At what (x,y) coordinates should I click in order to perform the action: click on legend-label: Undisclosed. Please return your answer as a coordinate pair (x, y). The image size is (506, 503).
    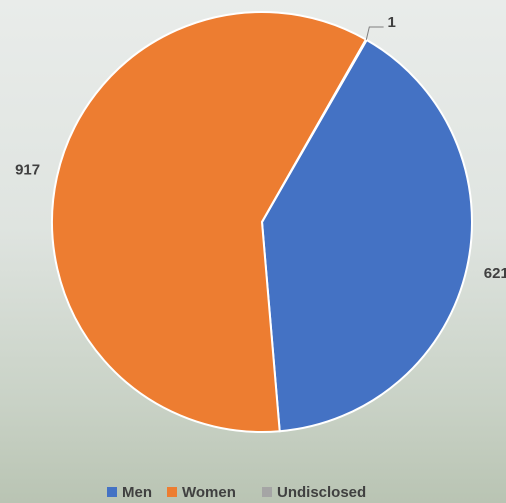
    Looking at the image, I should click on (321, 492).